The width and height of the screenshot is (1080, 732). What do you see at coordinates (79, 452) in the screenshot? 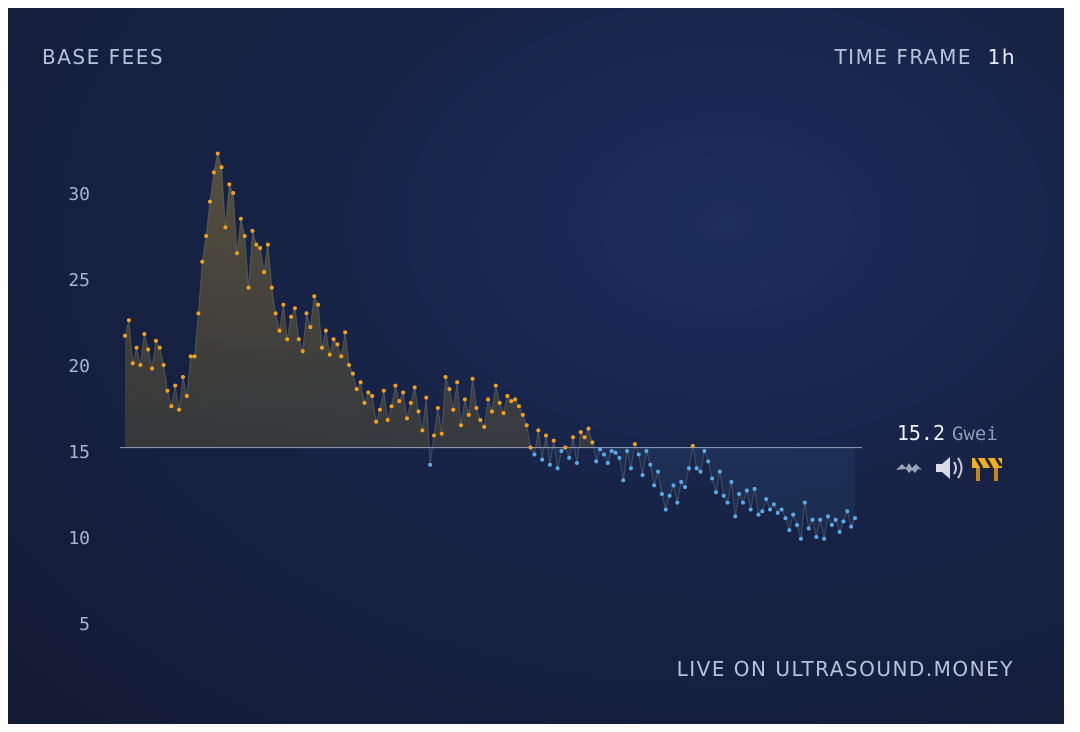
I see `y-tick-label: 15` at bounding box center [79, 452].